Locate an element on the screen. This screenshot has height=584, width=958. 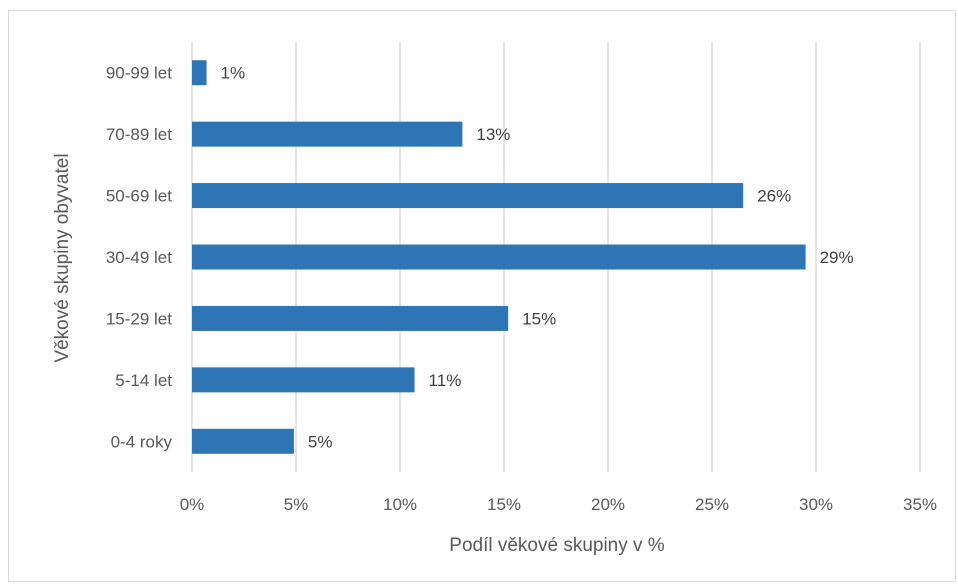
category-label: 5-14 let is located at coordinates (143, 380).